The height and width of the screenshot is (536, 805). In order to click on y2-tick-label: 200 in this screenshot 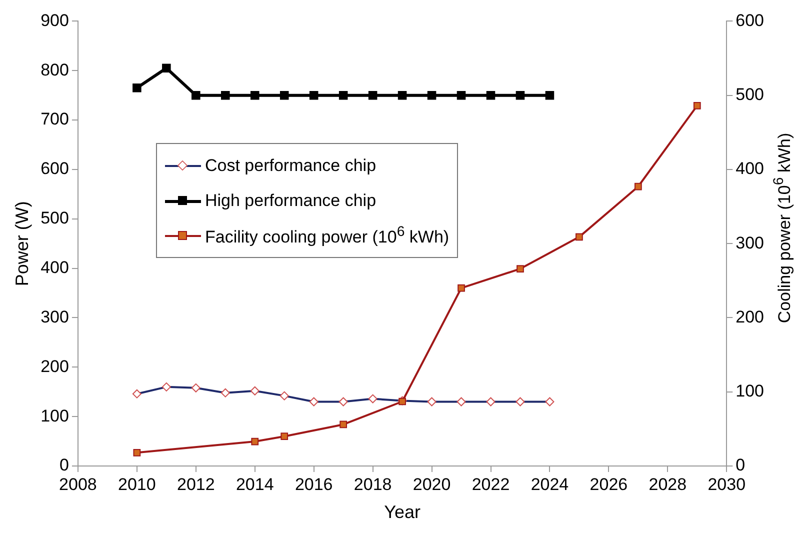, I will do `click(750, 316)`.